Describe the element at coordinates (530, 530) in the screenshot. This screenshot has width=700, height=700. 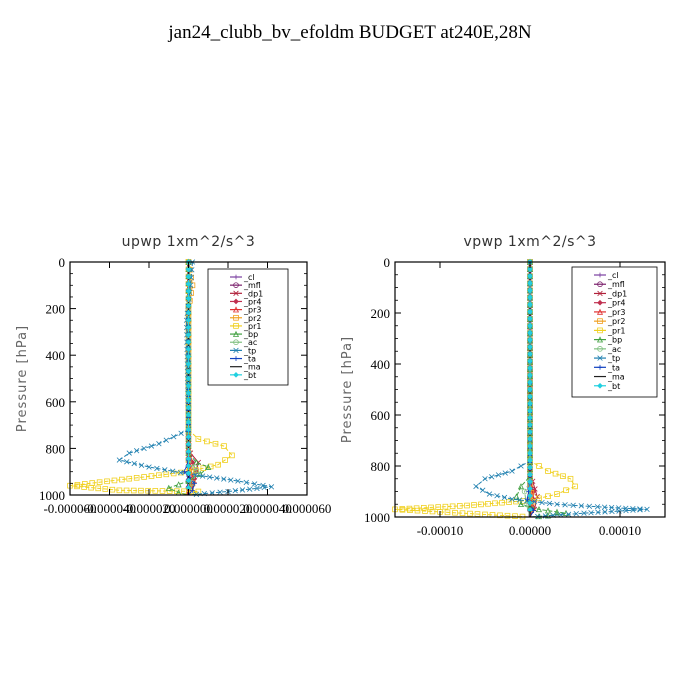
I see `x-tick-label: 0.00000` at that location.